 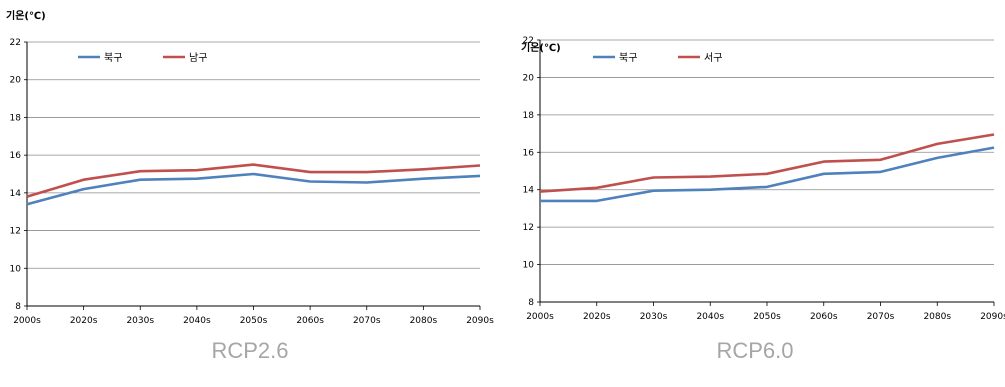 What do you see at coordinates (713, 58) in the screenshot?
I see `legend-label: 서구` at bounding box center [713, 58].